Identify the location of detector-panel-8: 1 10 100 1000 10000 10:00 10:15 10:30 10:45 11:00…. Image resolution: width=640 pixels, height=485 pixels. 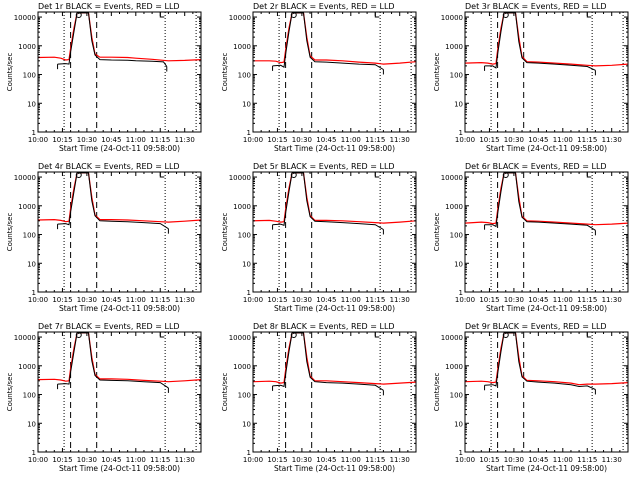
(319, 397).